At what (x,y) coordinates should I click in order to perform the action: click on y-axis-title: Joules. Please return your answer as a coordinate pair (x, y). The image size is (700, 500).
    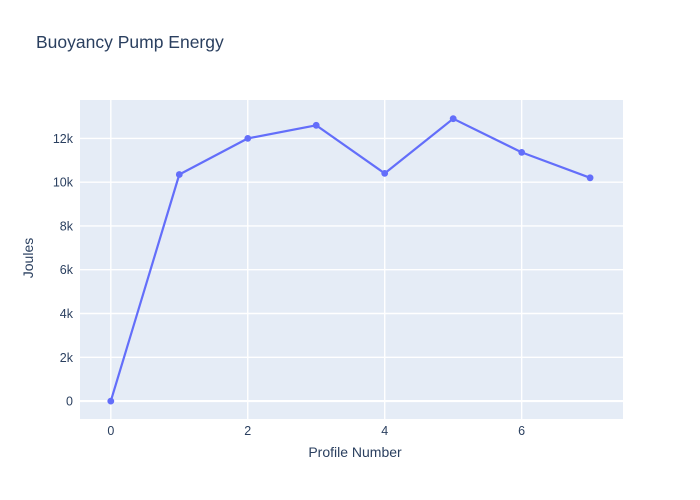
    Looking at the image, I should click on (28, 258).